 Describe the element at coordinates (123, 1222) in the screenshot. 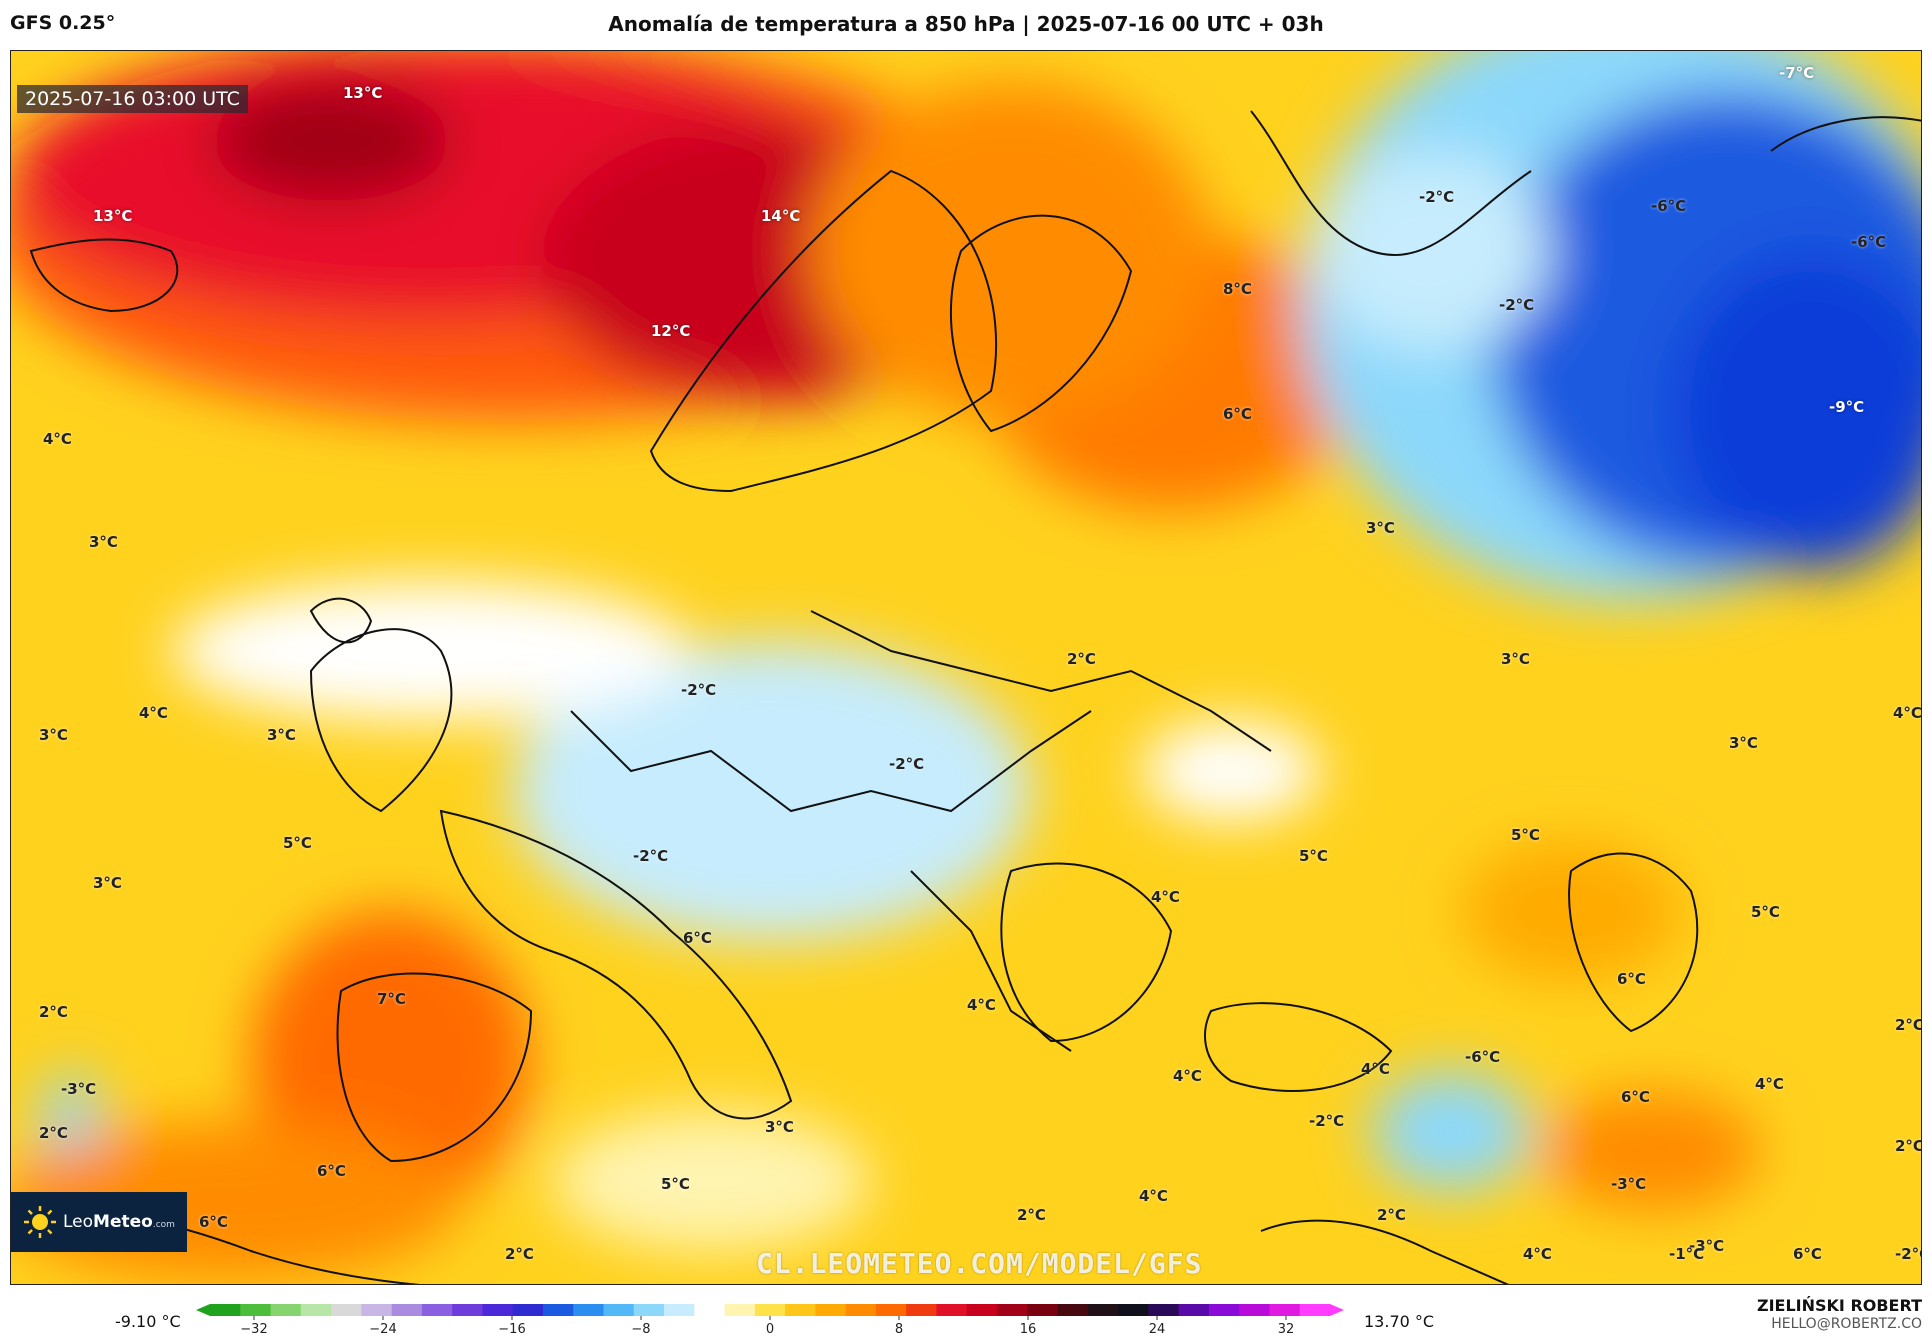

I see `logo-meteo: Meteo` at that location.